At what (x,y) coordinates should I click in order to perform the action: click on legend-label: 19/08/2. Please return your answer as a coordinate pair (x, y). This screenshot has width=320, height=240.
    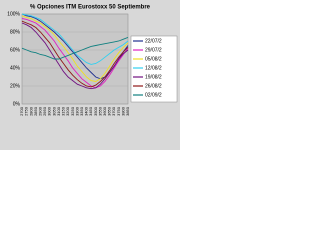
    Looking at the image, I should click on (153, 77).